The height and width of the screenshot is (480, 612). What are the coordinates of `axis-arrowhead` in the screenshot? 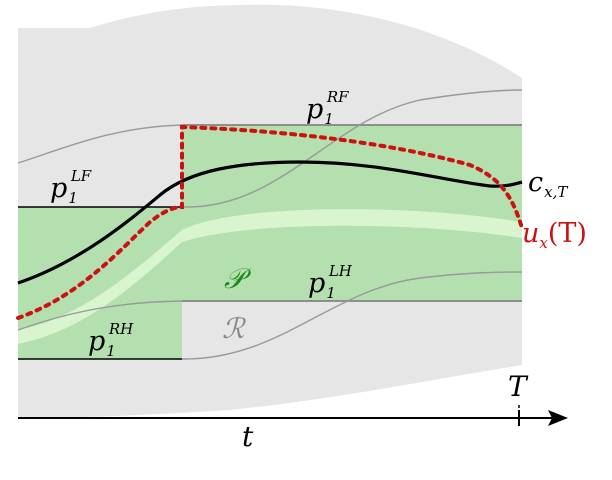 It's located at (558, 418).